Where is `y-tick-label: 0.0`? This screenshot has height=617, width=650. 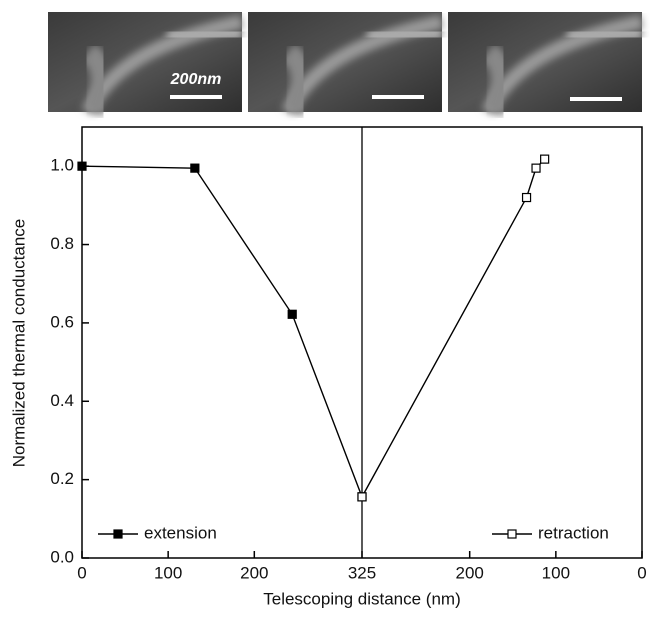 y-tick-label: 0.0 is located at coordinates (62, 556).